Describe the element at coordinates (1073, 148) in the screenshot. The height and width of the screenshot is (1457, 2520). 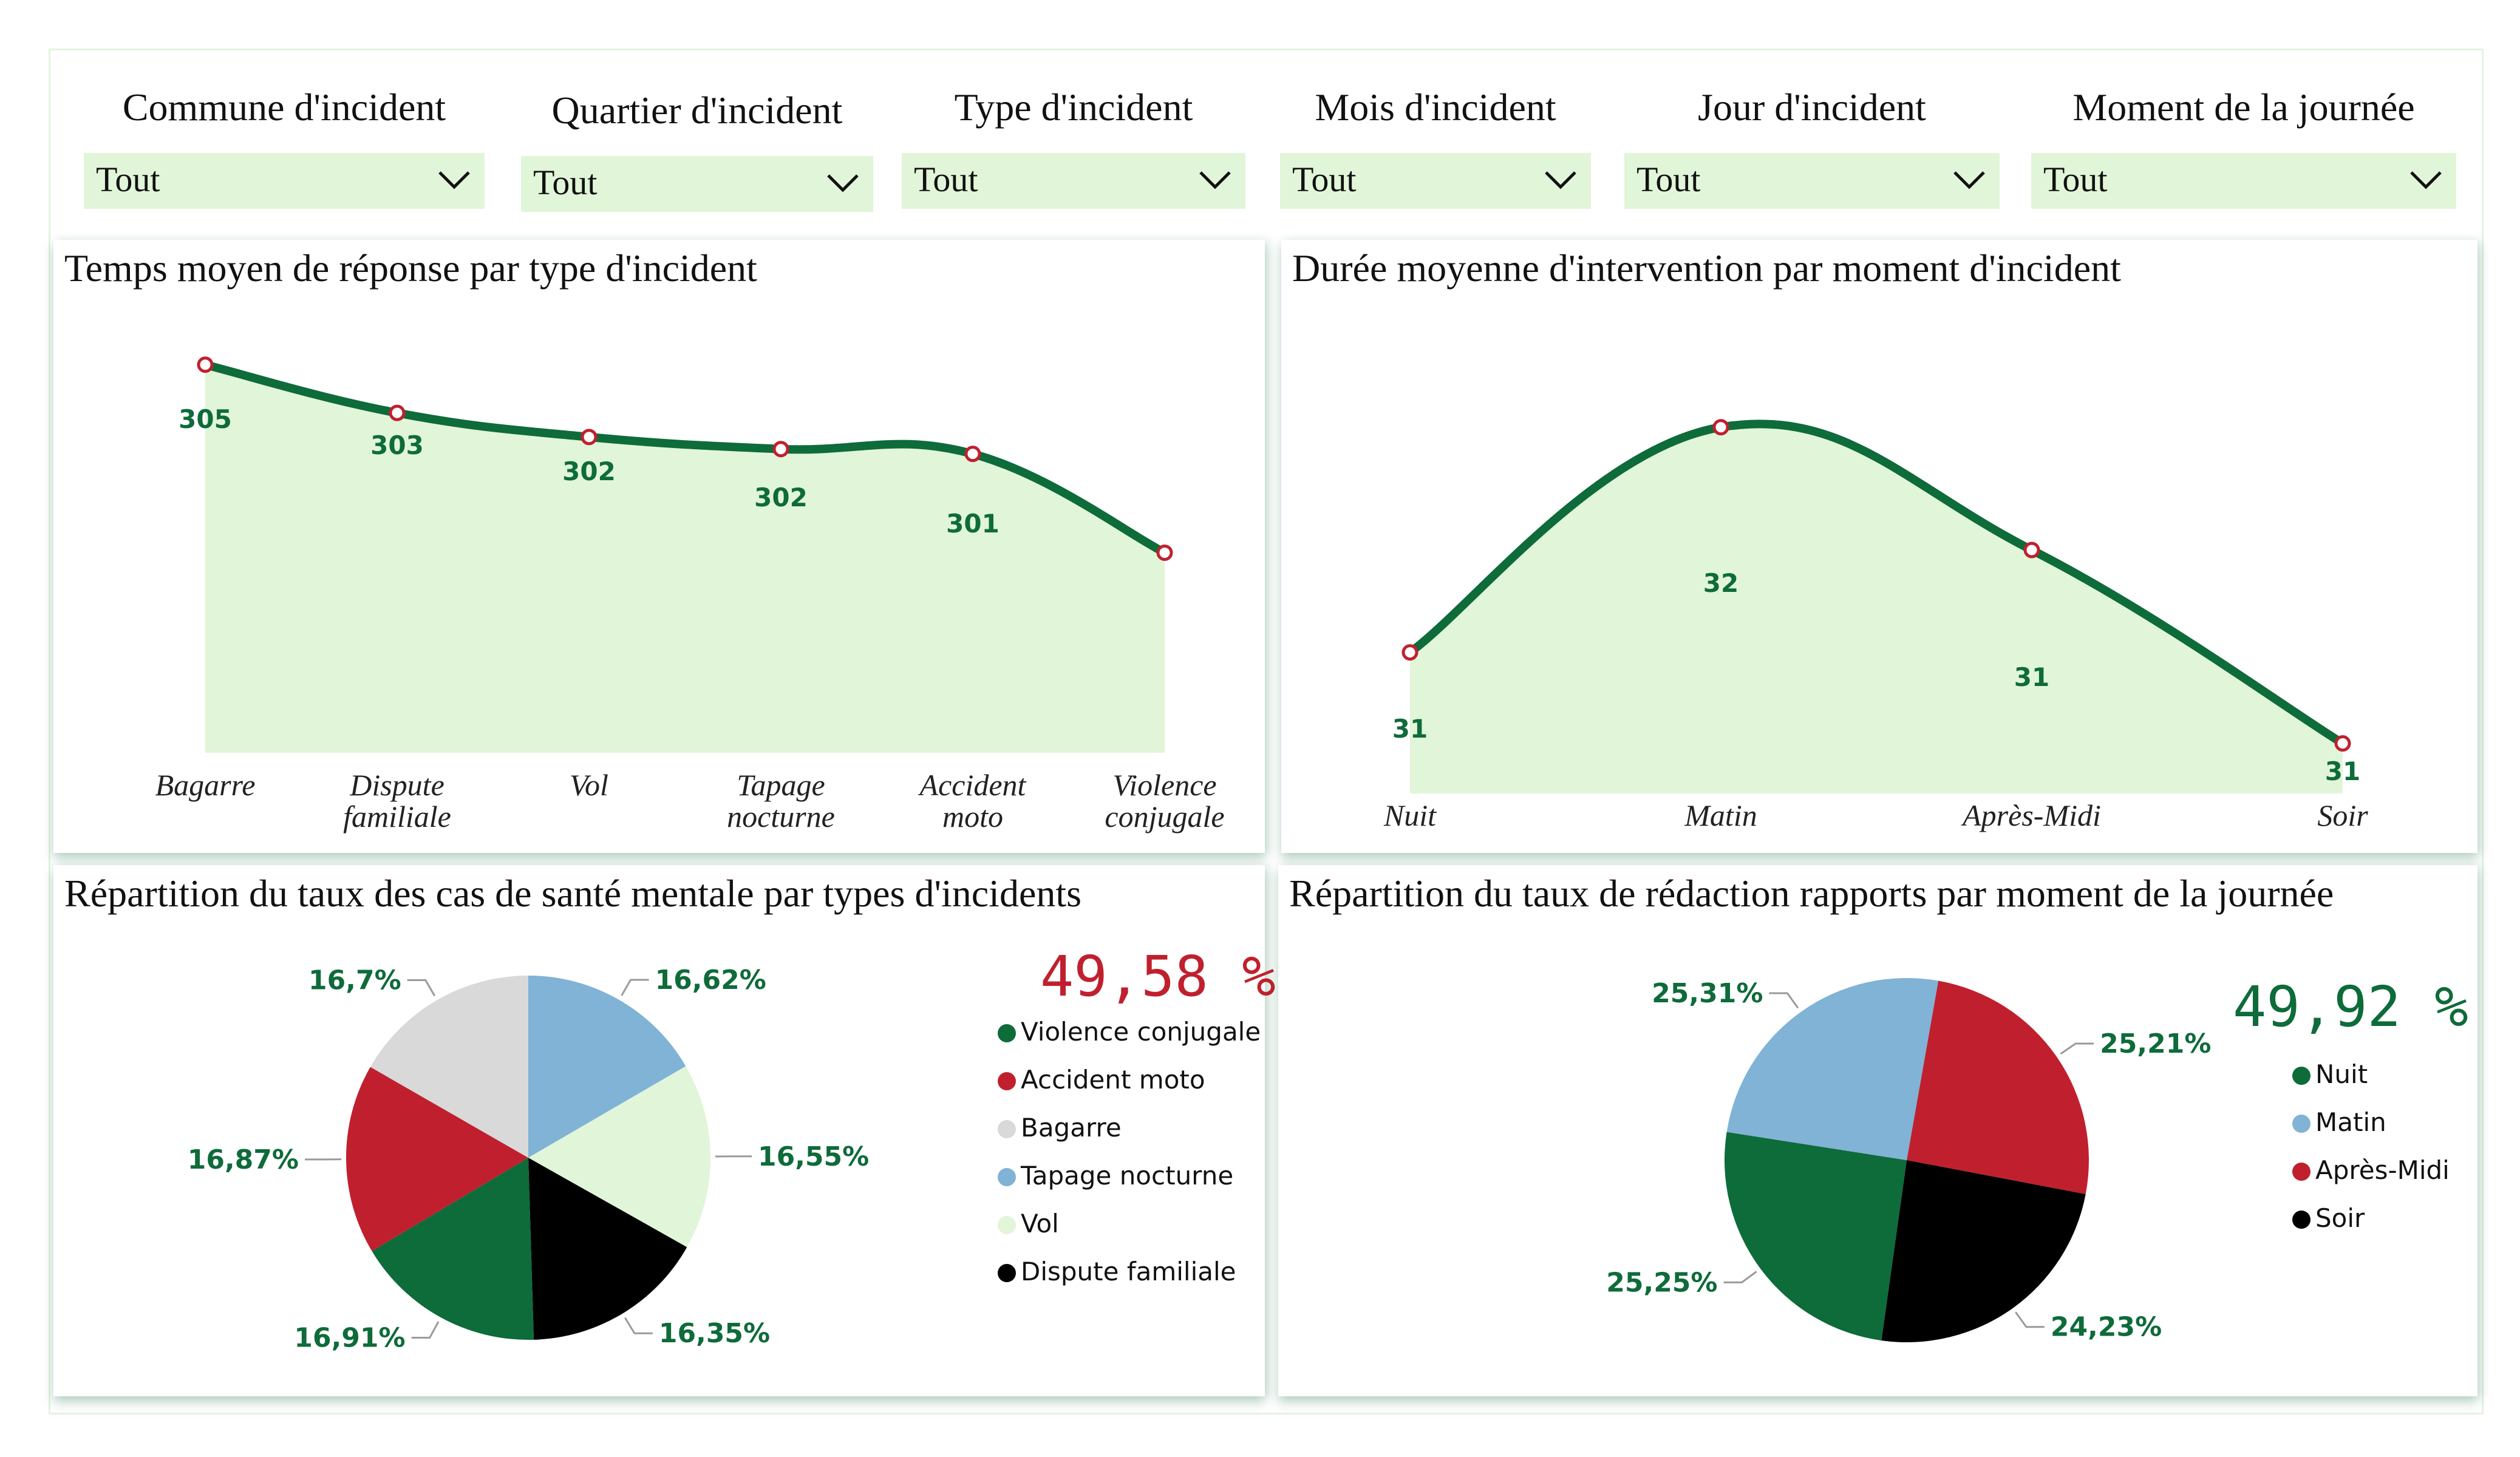
I see `slicer-type: Type d'incident Tout` at that location.